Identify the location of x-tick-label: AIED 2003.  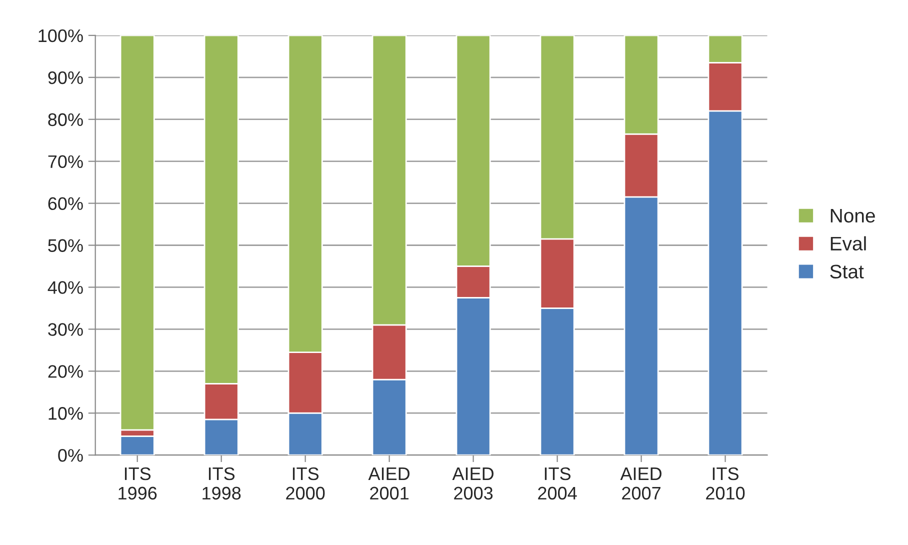
(473, 484).